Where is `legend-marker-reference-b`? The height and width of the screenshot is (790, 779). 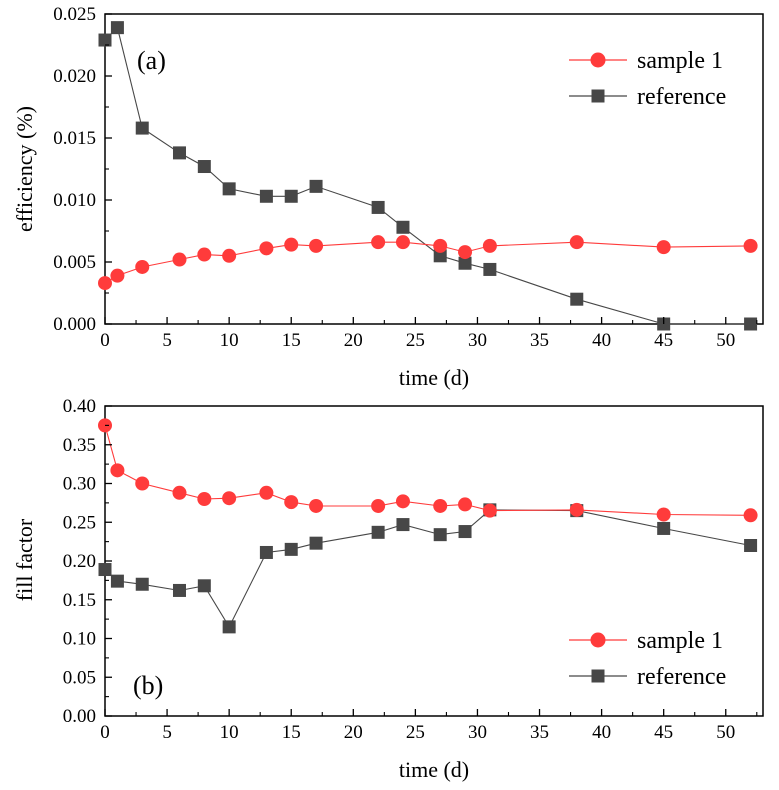
legend-marker-reference-b is located at coordinates (598, 676).